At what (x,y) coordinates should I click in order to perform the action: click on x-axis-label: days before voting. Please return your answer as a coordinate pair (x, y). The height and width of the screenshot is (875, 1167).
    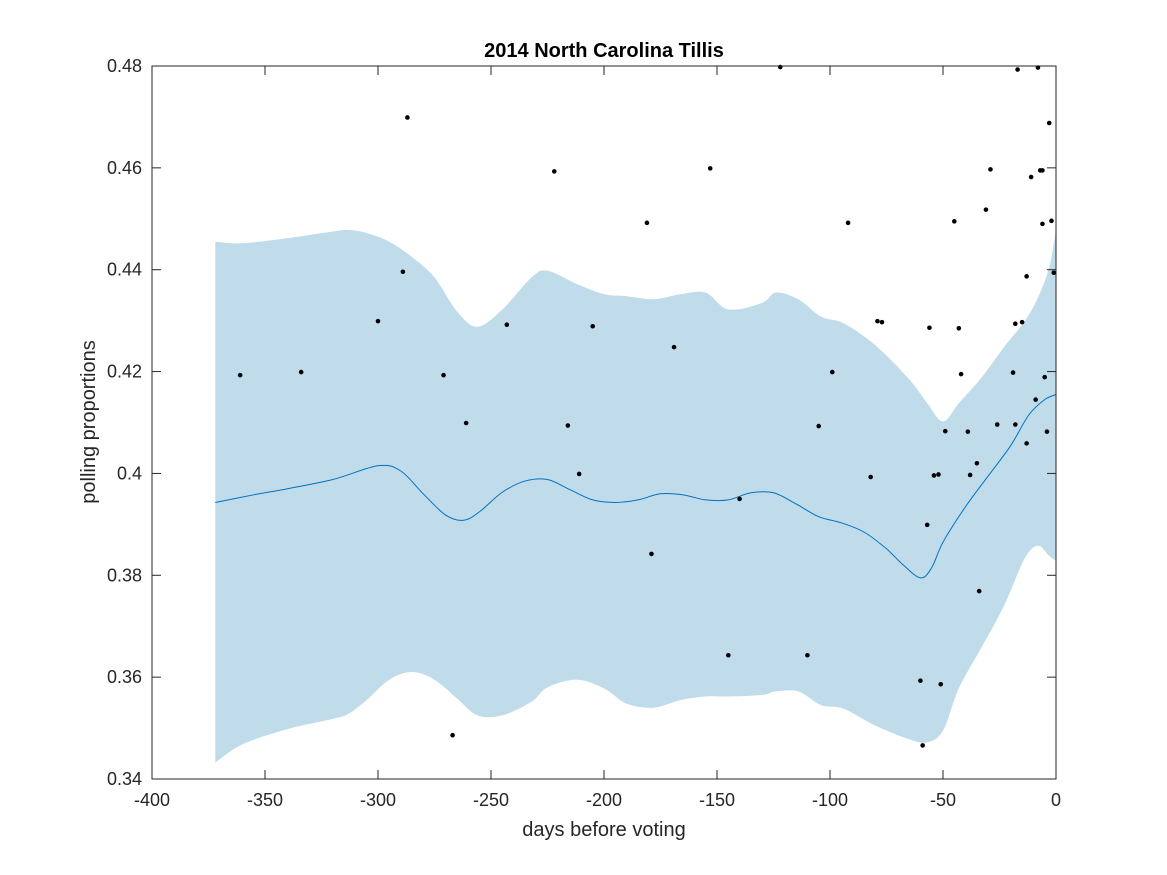
    Looking at the image, I should click on (603, 830).